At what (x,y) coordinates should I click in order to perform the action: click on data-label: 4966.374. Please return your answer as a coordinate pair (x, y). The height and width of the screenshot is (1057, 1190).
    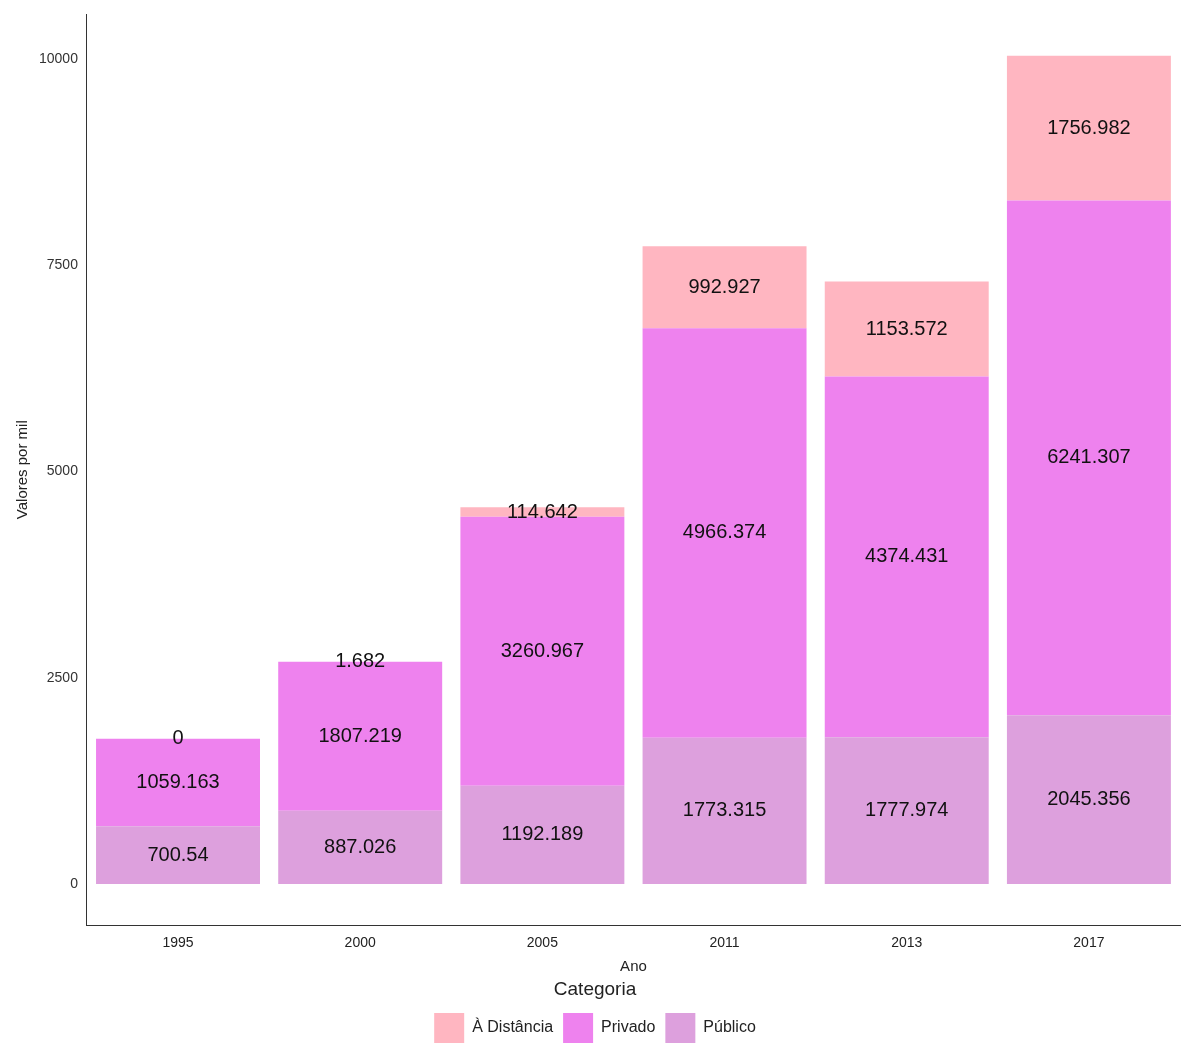
    Looking at the image, I should click on (724, 531).